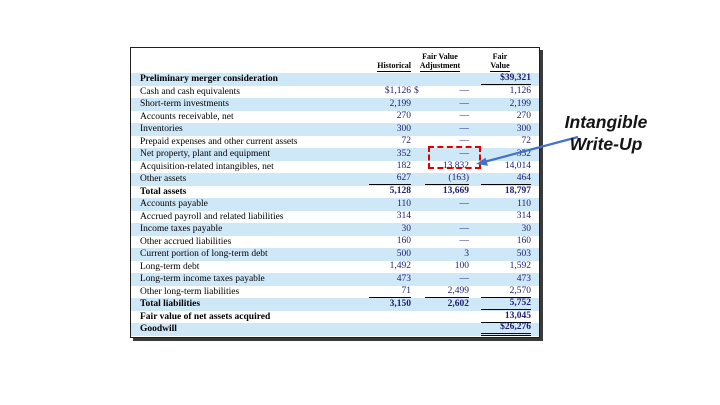  I want to click on table-row: Total assets 5,128 13,669 18,797, so click(335, 192).